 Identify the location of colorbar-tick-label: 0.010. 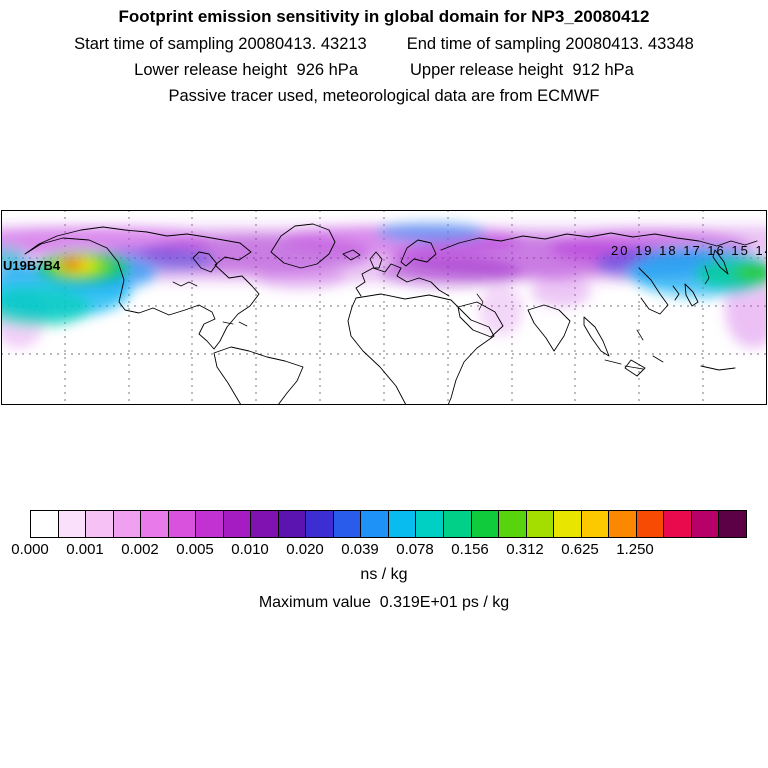
(250, 549).